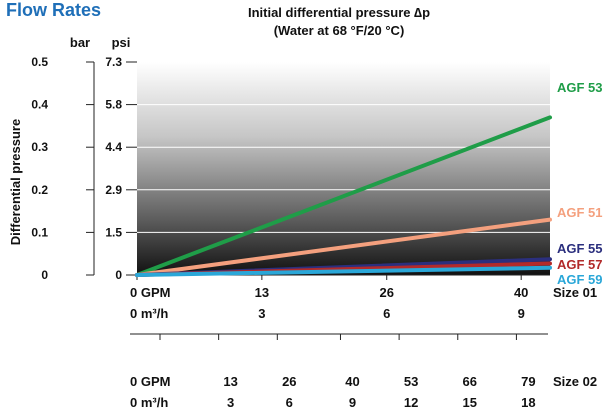  What do you see at coordinates (39, 232) in the screenshot?
I see `y-tick-label-bar: 0.1` at bounding box center [39, 232].